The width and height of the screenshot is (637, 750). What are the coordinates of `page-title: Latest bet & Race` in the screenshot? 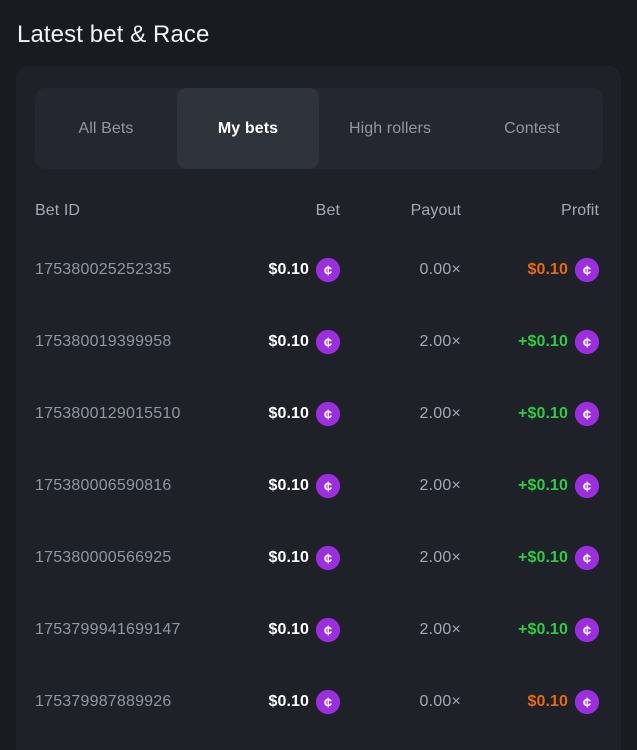 It's located at (113, 34).